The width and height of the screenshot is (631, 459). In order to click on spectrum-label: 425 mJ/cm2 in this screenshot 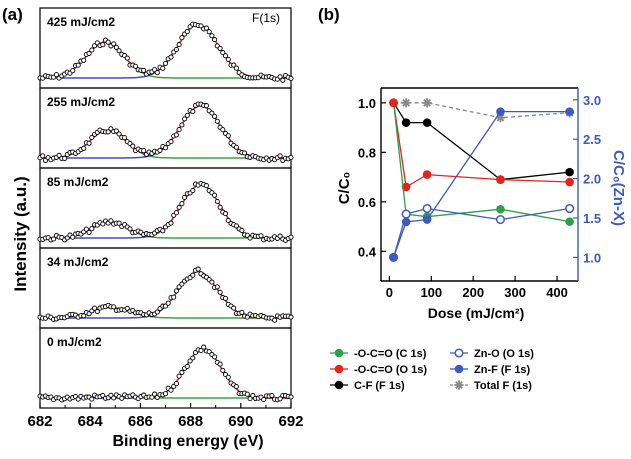, I will do `click(81, 22)`.